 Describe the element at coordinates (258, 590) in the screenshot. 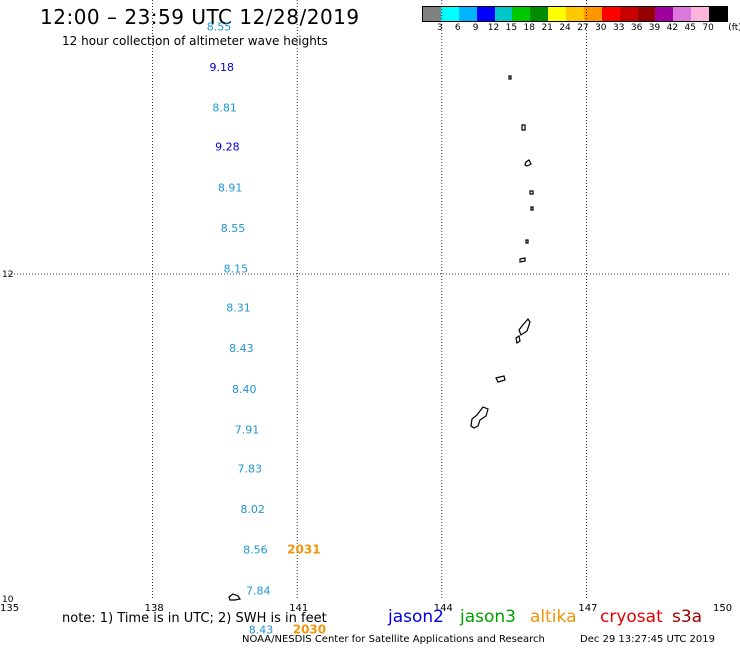

I see `wave-height-label: 7.84` at that location.